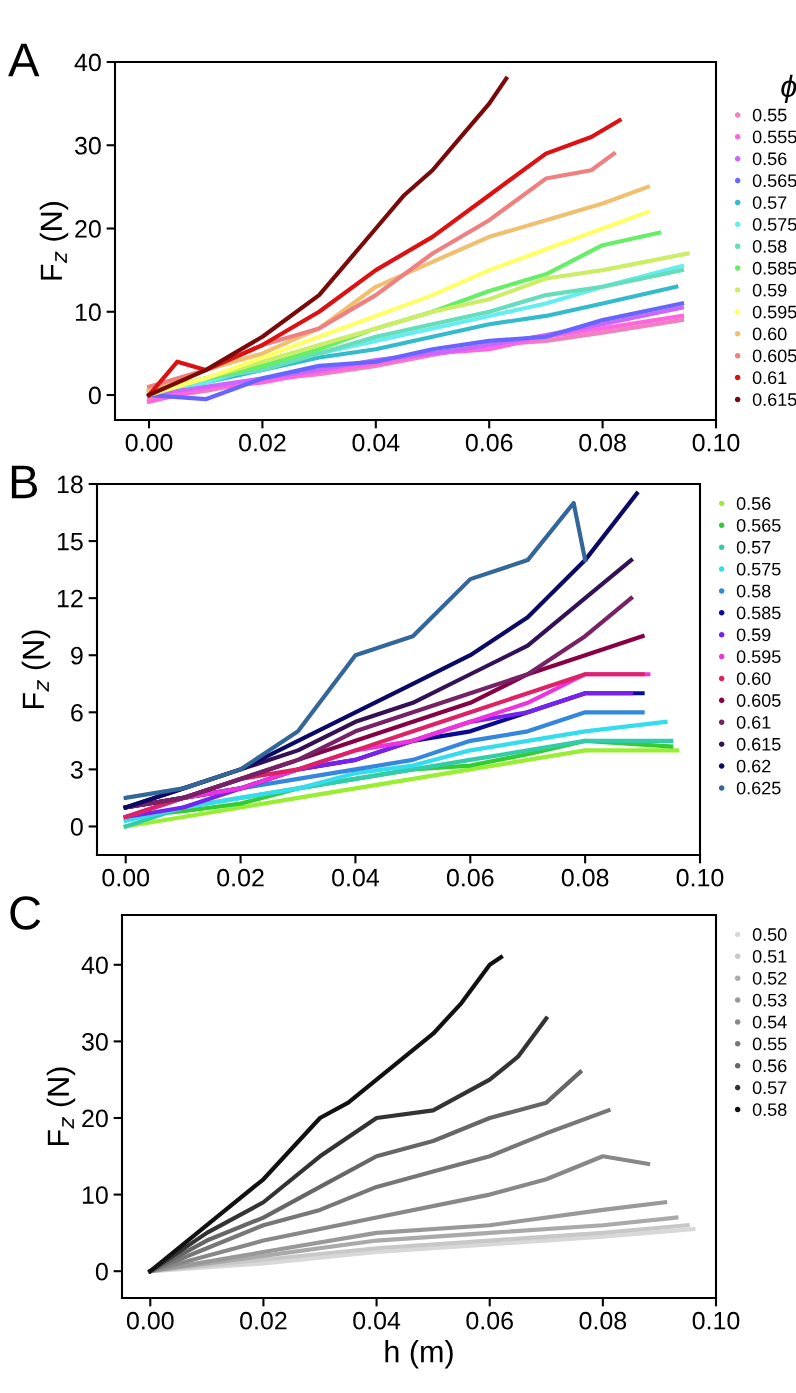  What do you see at coordinates (419, 1354) in the screenshot?
I see `x-axis-title: h (m)` at bounding box center [419, 1354].